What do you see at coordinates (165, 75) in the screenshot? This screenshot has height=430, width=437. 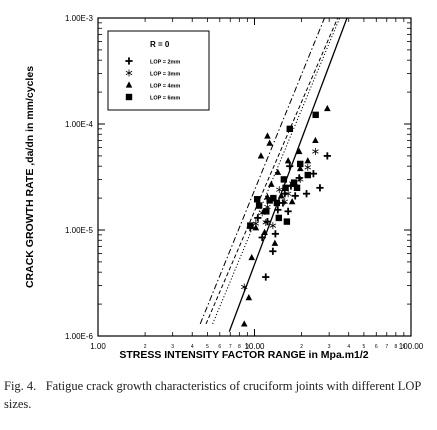 I see `legend-label: LOP = 3mm` at bounding box center [165, 75].